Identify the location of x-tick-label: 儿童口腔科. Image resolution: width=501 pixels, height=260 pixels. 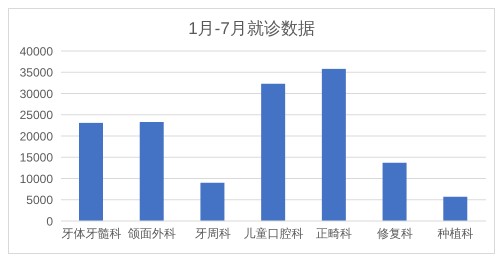
(274, 233).